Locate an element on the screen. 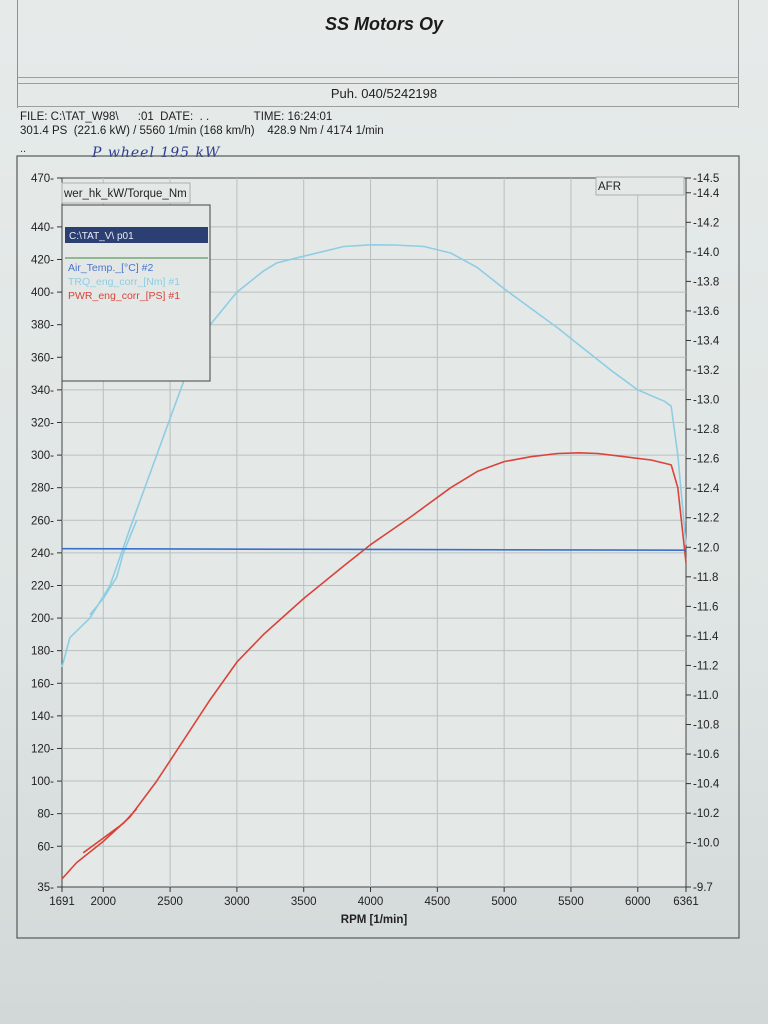 This screenshot has width=768, height=1024. y-left-tick-label: 280- is located at coordinates (42, 489).